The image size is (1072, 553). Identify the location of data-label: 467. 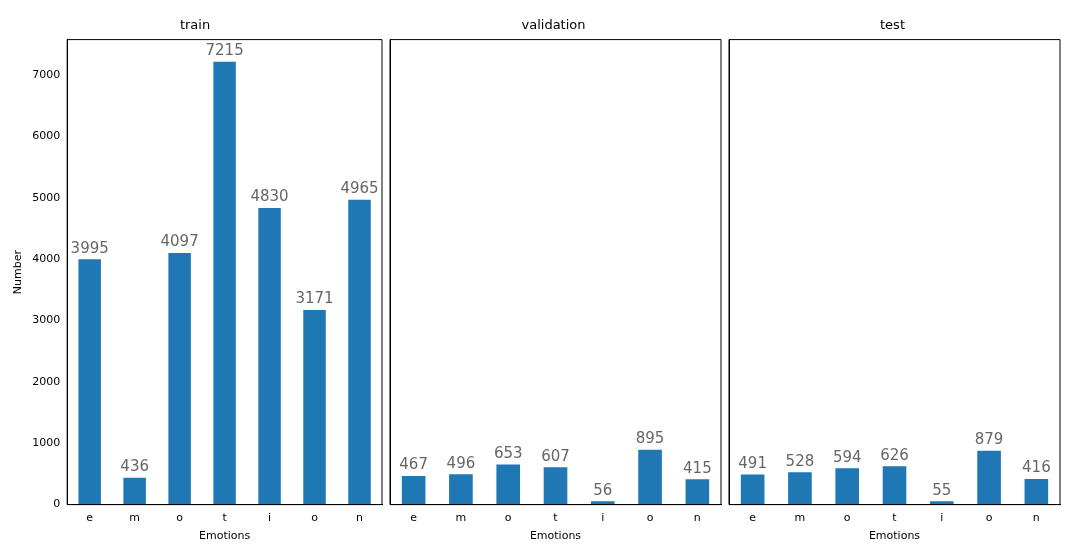
(413, 464).